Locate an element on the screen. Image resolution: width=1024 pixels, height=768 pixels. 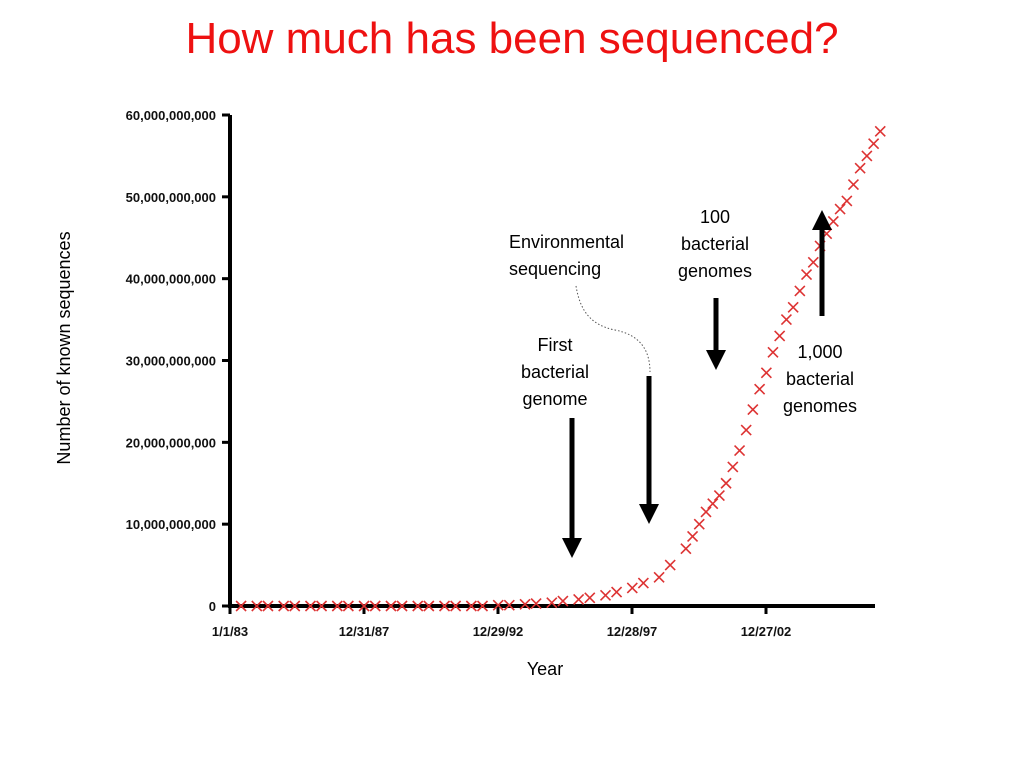
annotation-first-genome: First bacterial genome is located at coordinates (555, 446).